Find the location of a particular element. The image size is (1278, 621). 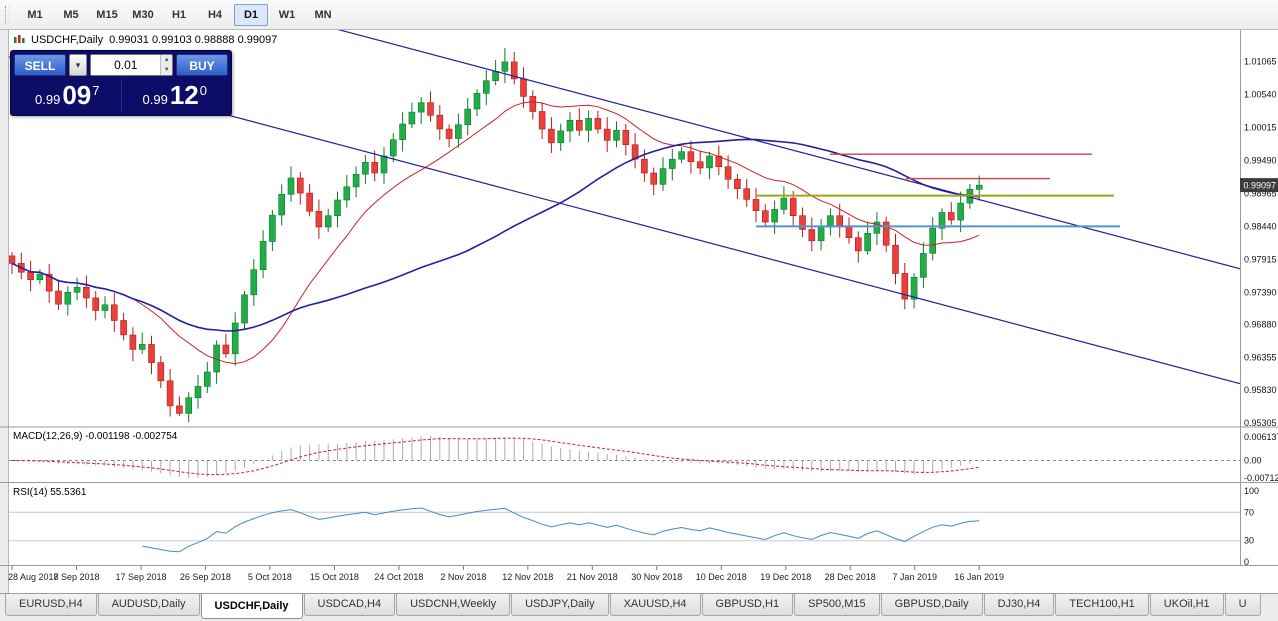

svg-text: 0.00 is located at coordinates (1253, 461).